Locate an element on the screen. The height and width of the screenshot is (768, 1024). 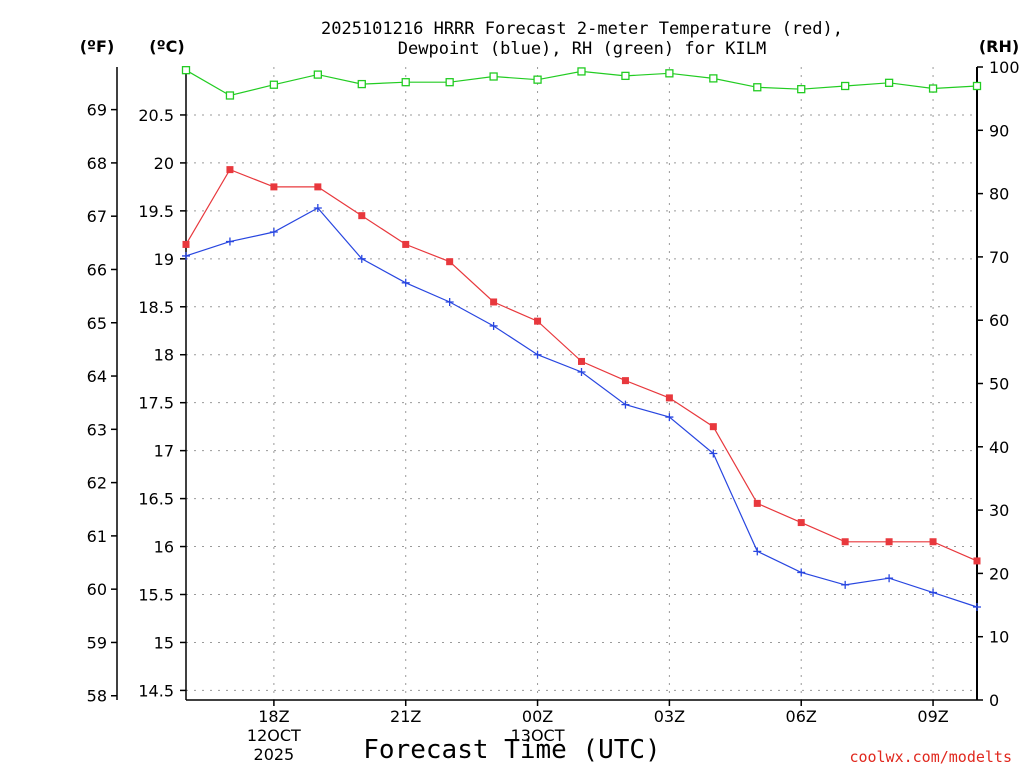
x-tick-label: 18Z is located at coordinates (273, 716).